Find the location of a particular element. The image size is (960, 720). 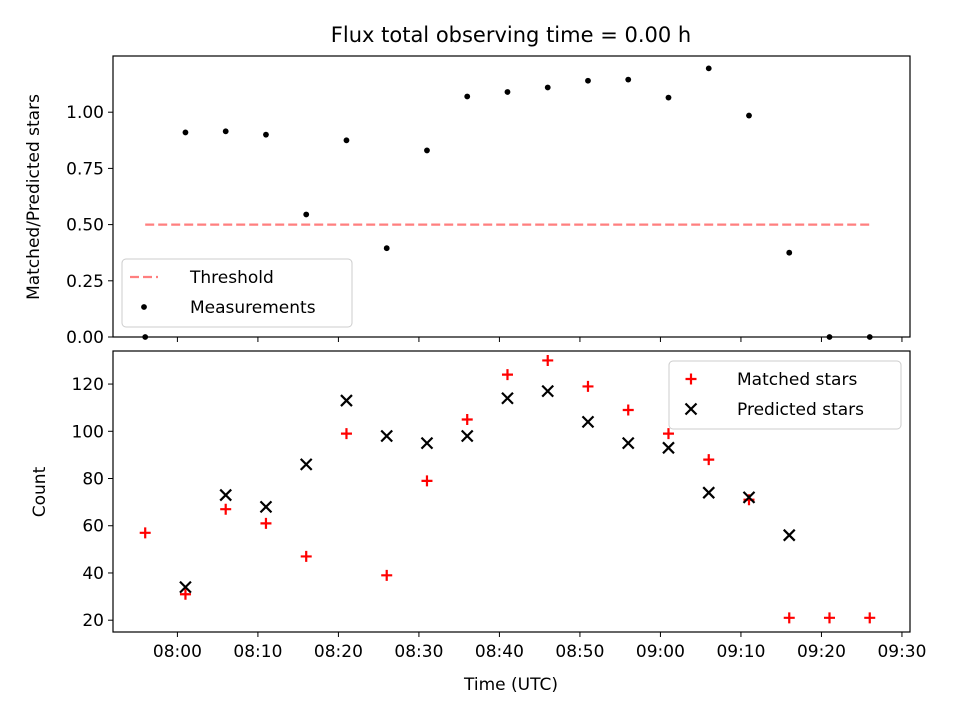

y-tick-label: 80 is located at coordinates (93, 480).